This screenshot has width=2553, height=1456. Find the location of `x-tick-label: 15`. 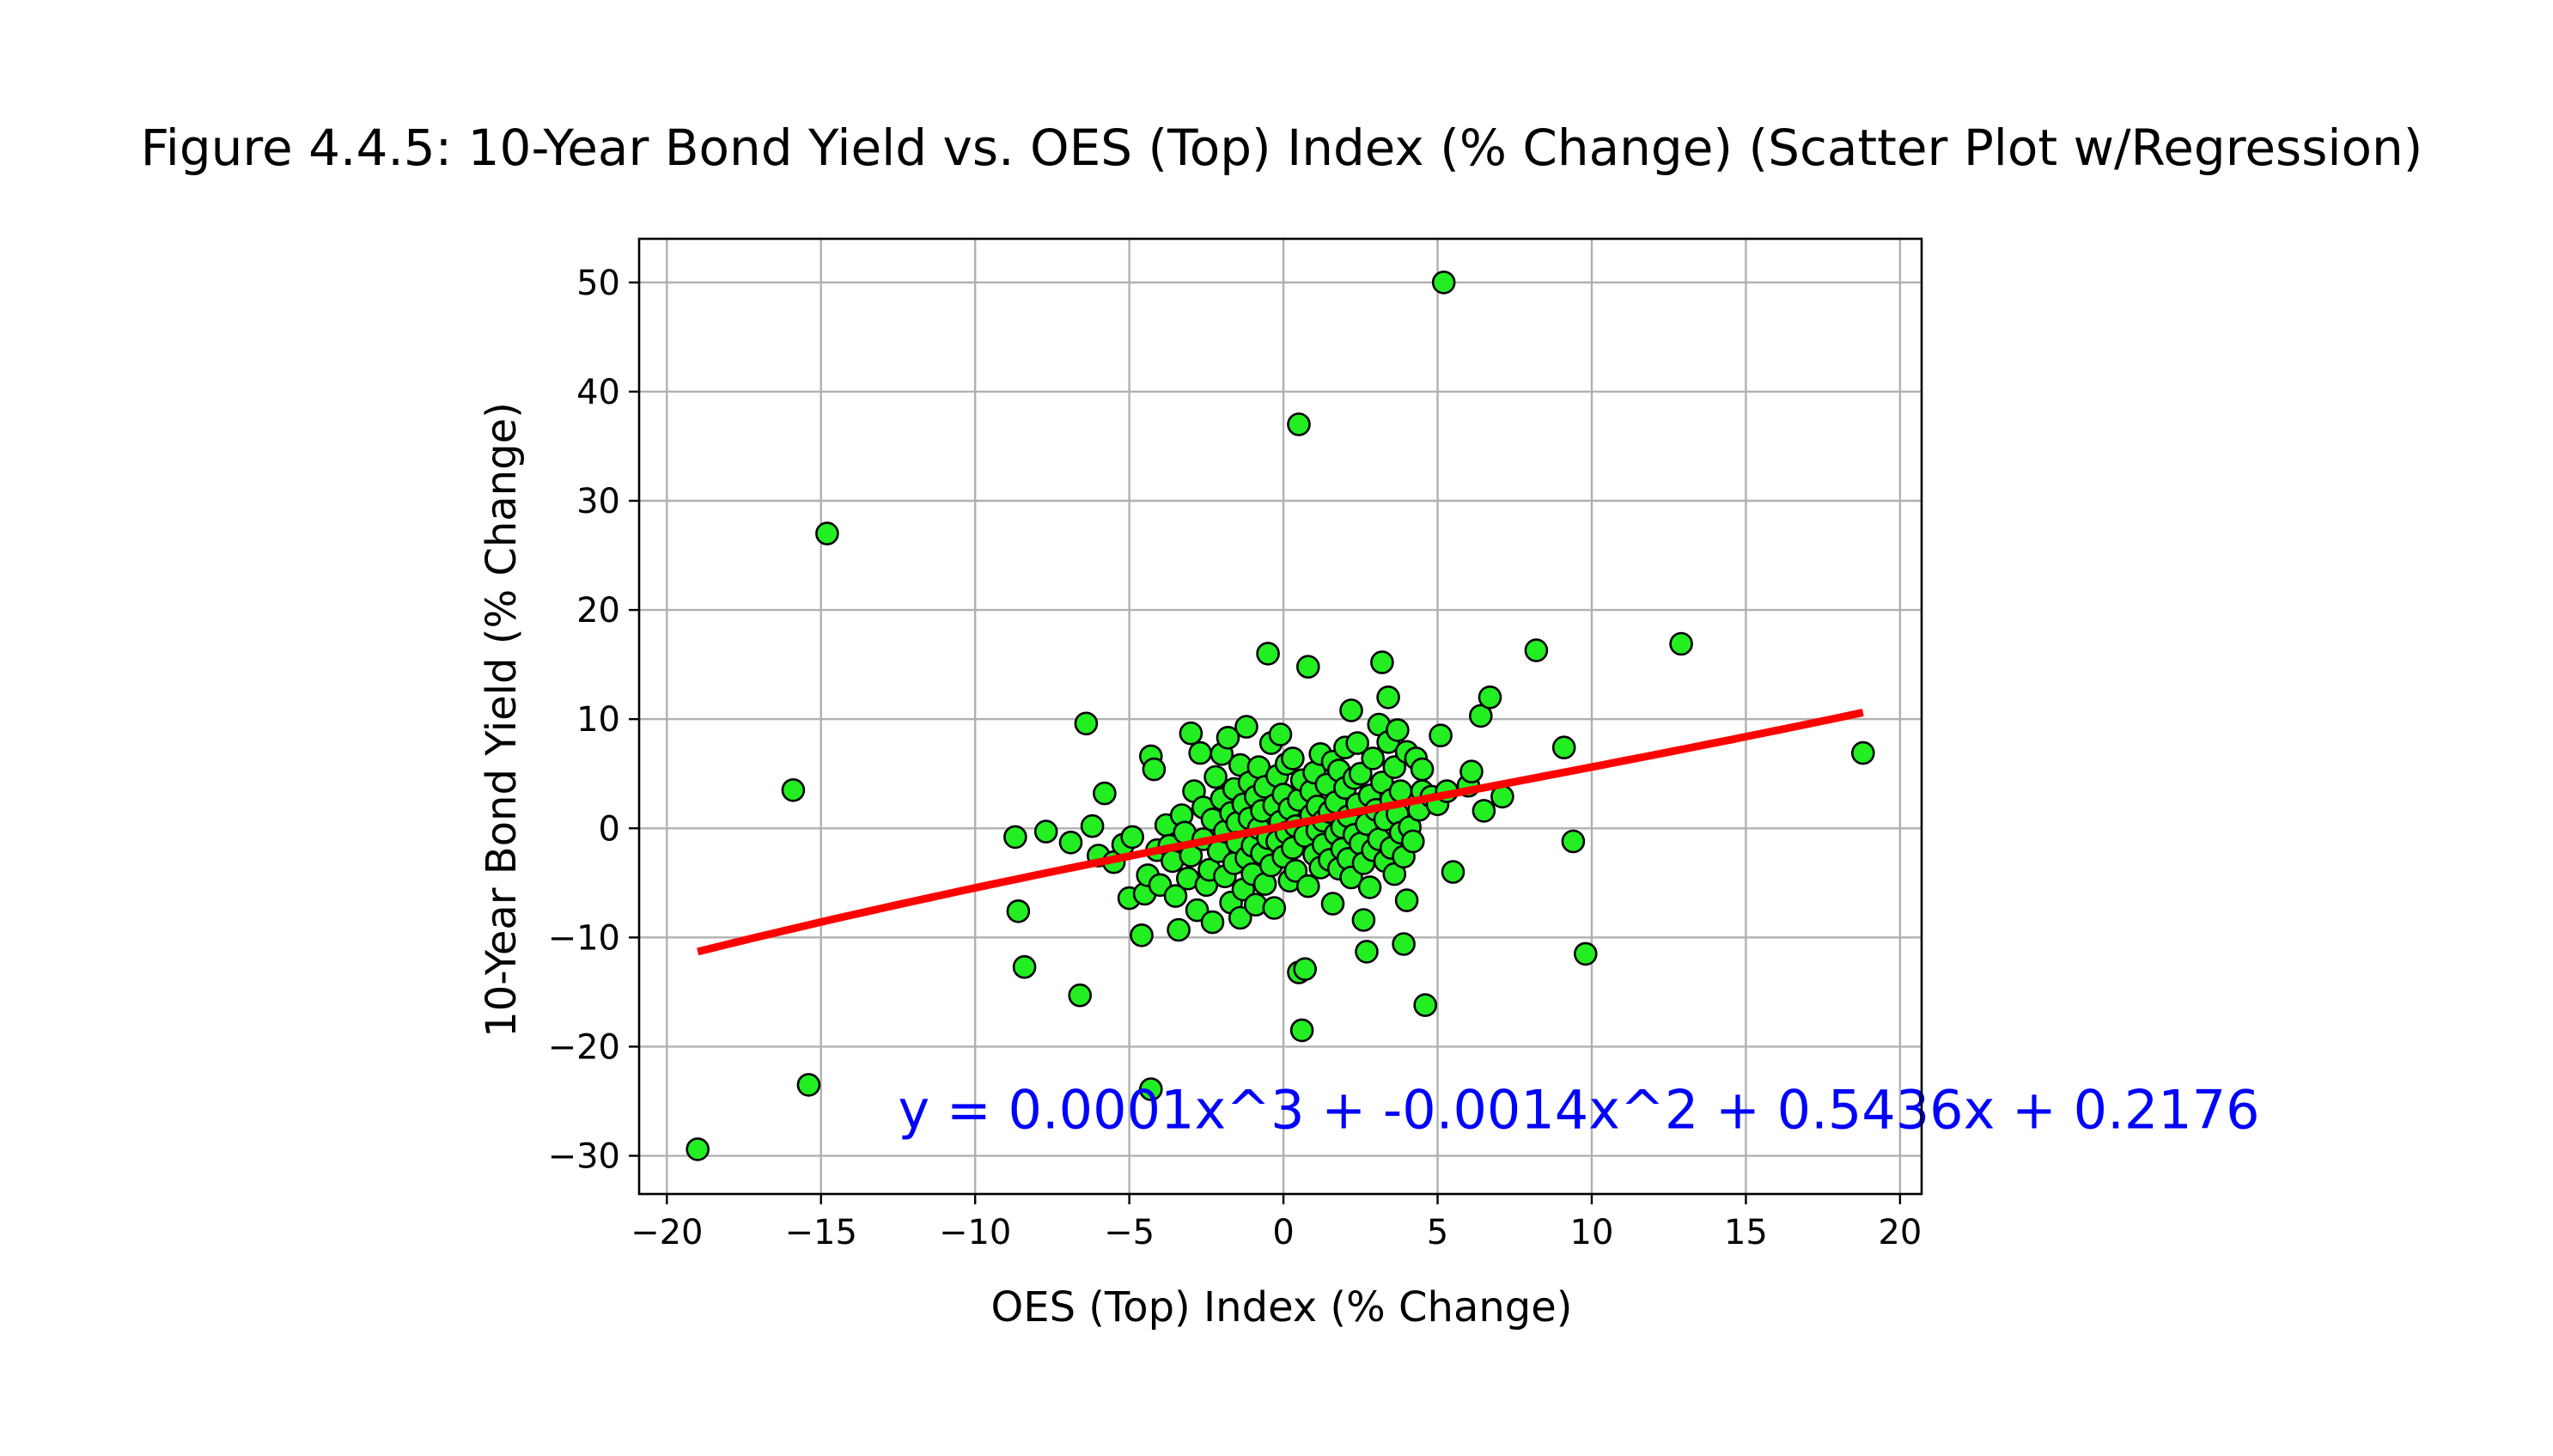

x-tick-label: 15 is located at coordinates (1746, 1232).